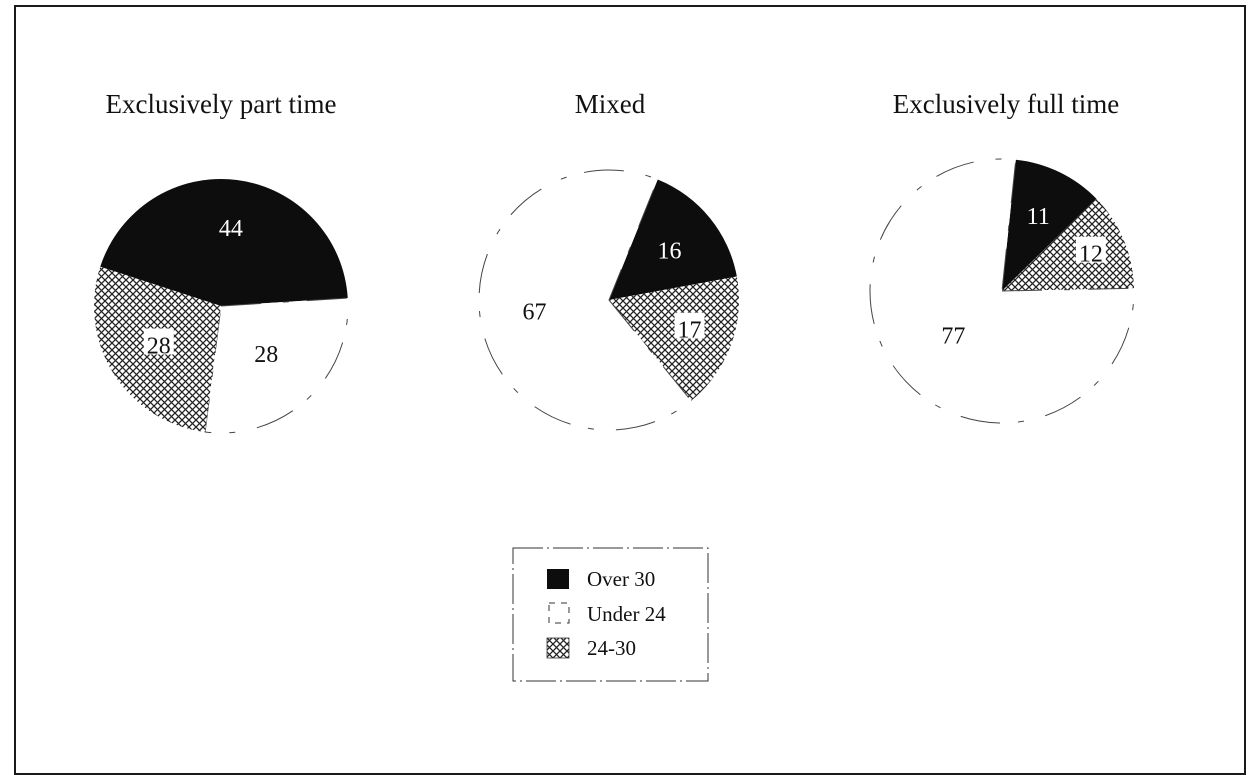 This screenshot has width=1255, height=775. I want to click on pie-title-full-time: Exclusively full time, so click(1006, 104).